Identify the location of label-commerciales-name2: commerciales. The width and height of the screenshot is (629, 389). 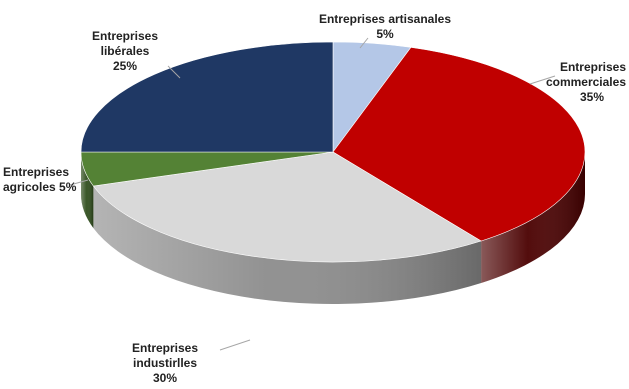
(585, 82).